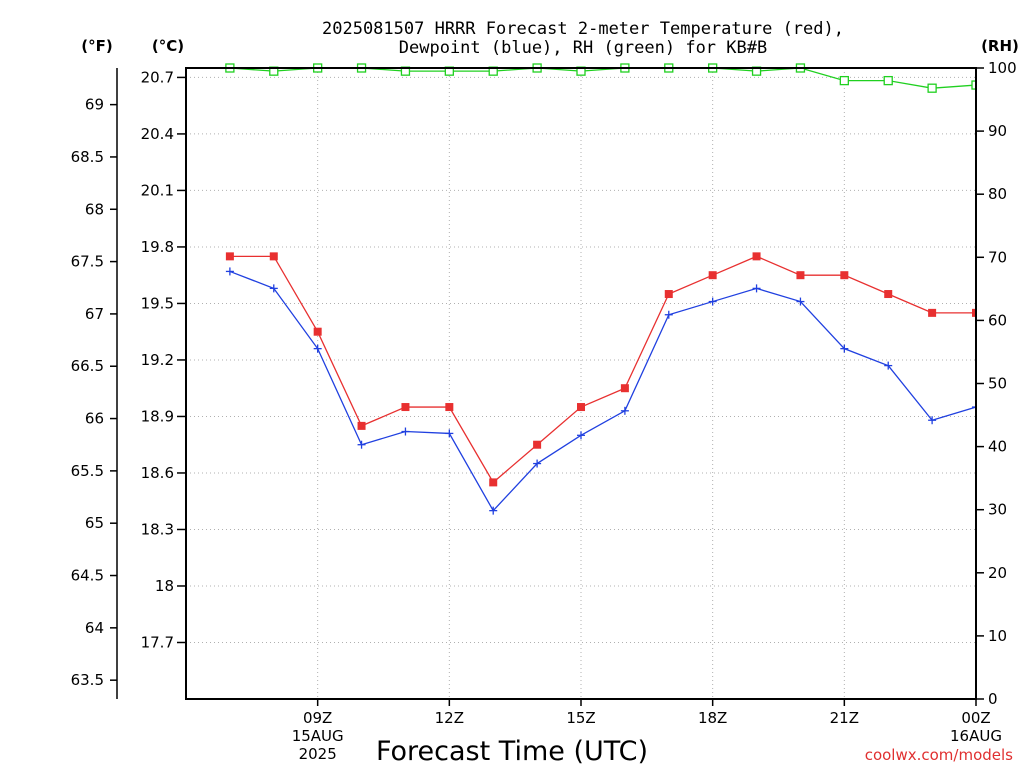  Describe the element at coordinates (157, 360) in the screenshot. I see `celsius-tick-label: 19.2` at that location.